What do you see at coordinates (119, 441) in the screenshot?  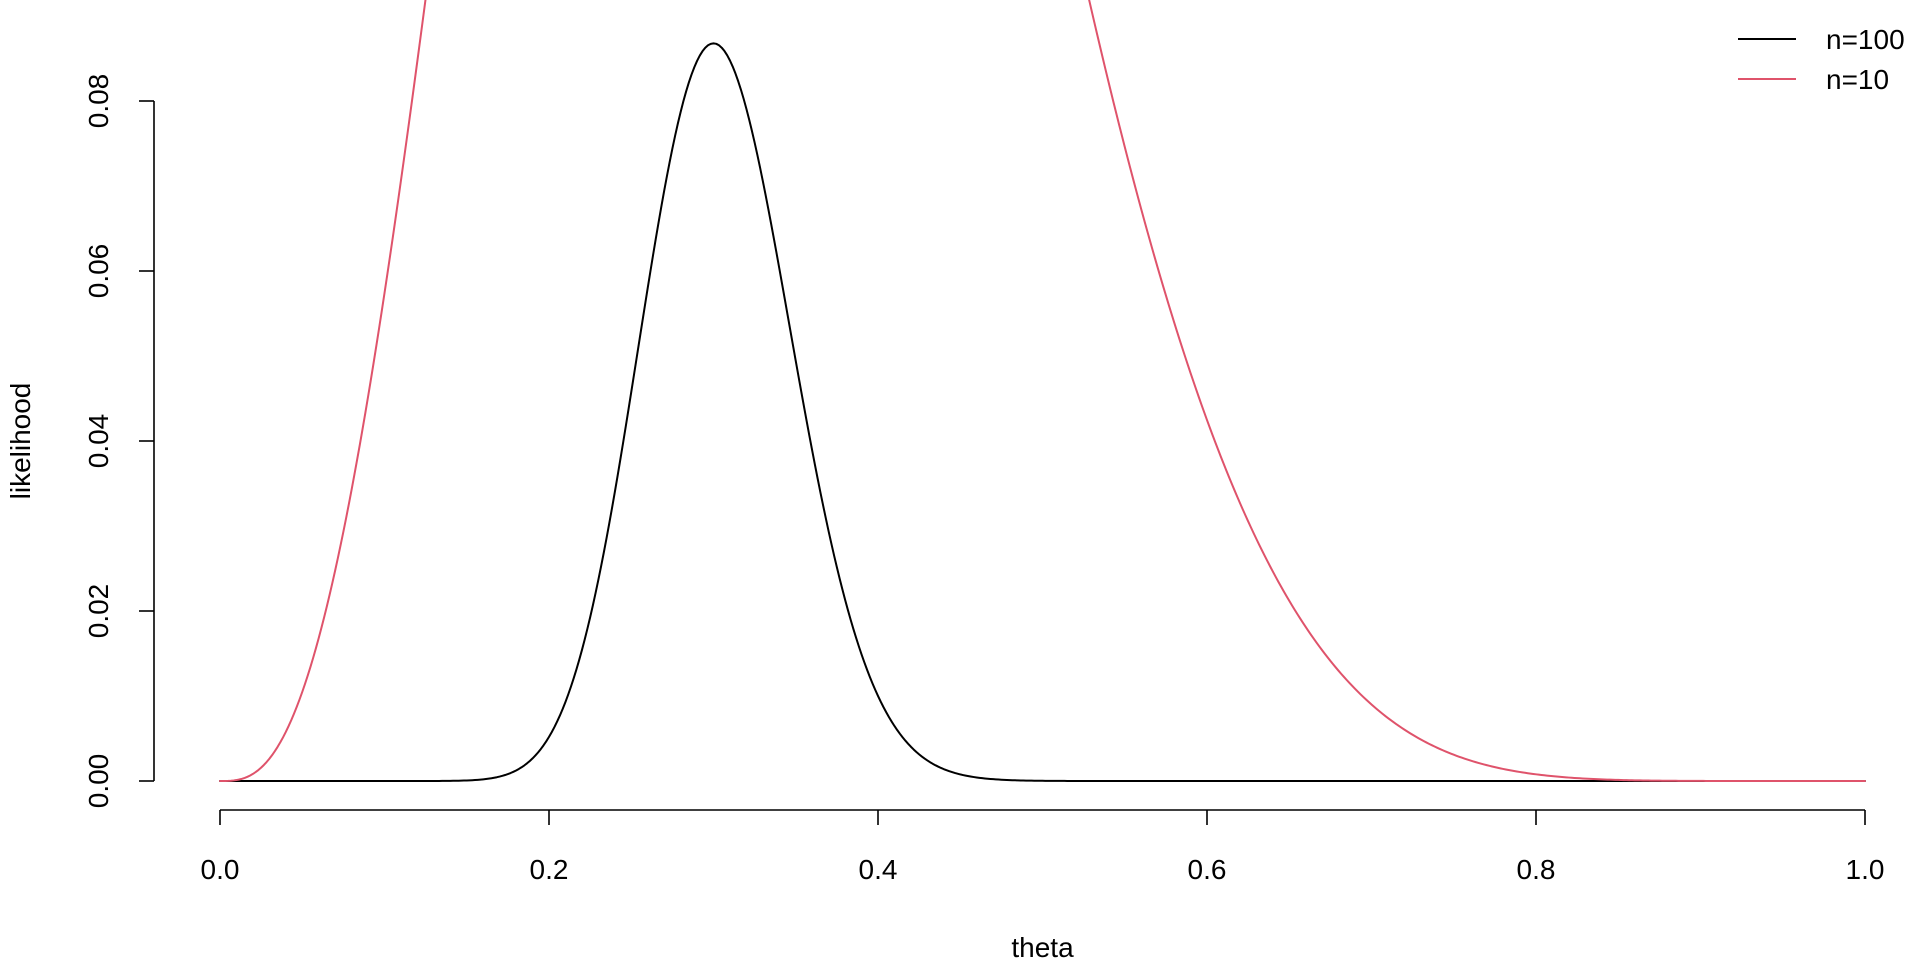 I see `y-axis: 0.00 0.02 0.04 0.06 0.08` at bounding box center [119, 441].